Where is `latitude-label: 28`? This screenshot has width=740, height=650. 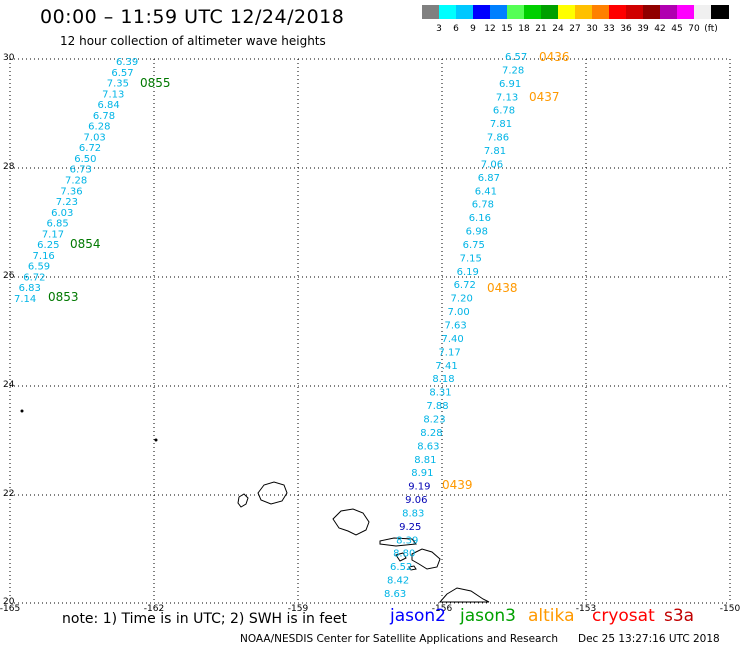
latitude-label: 28 is located at coordinates (9, 167).